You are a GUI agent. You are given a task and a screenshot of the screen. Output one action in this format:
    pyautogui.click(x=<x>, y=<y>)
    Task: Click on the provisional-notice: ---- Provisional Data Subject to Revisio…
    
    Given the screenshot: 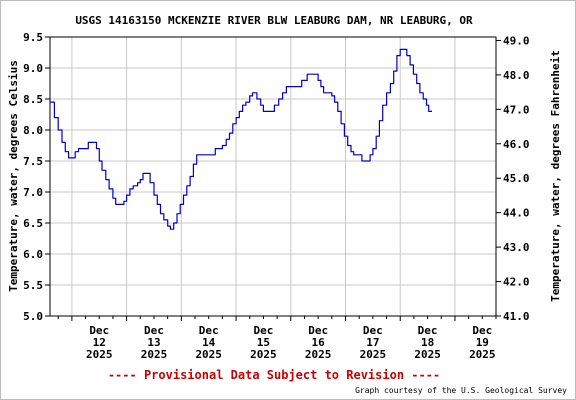 What is the action you would take?
    pyautogui.click(x=274, y=375)
    